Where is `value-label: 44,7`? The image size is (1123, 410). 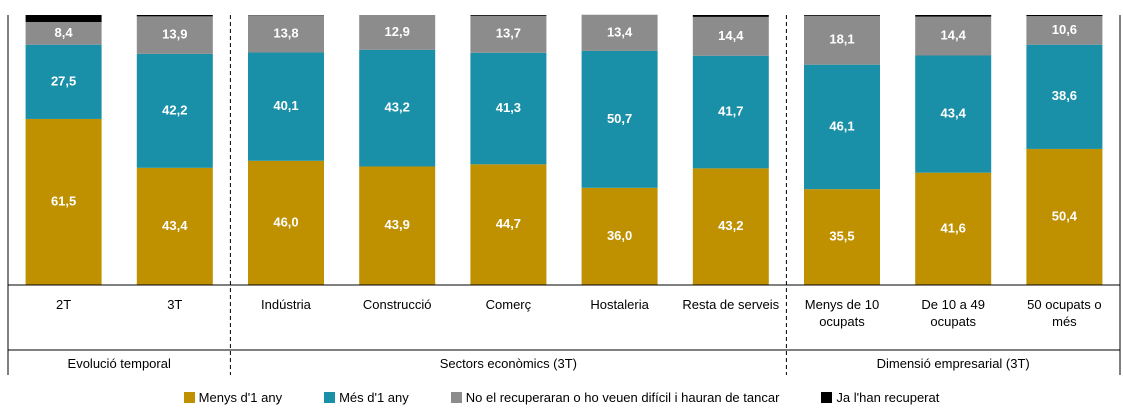 value-label: 44,7 is located at coordinates (508, 223).